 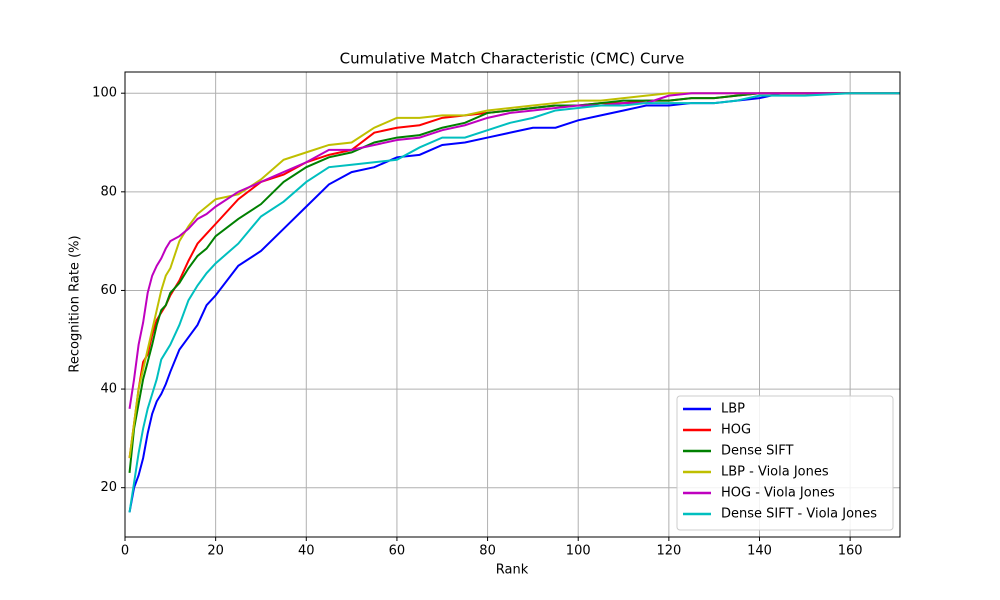 I want to click on y-axis-label: Recognition Rate (%), so click(x=75, y=303).